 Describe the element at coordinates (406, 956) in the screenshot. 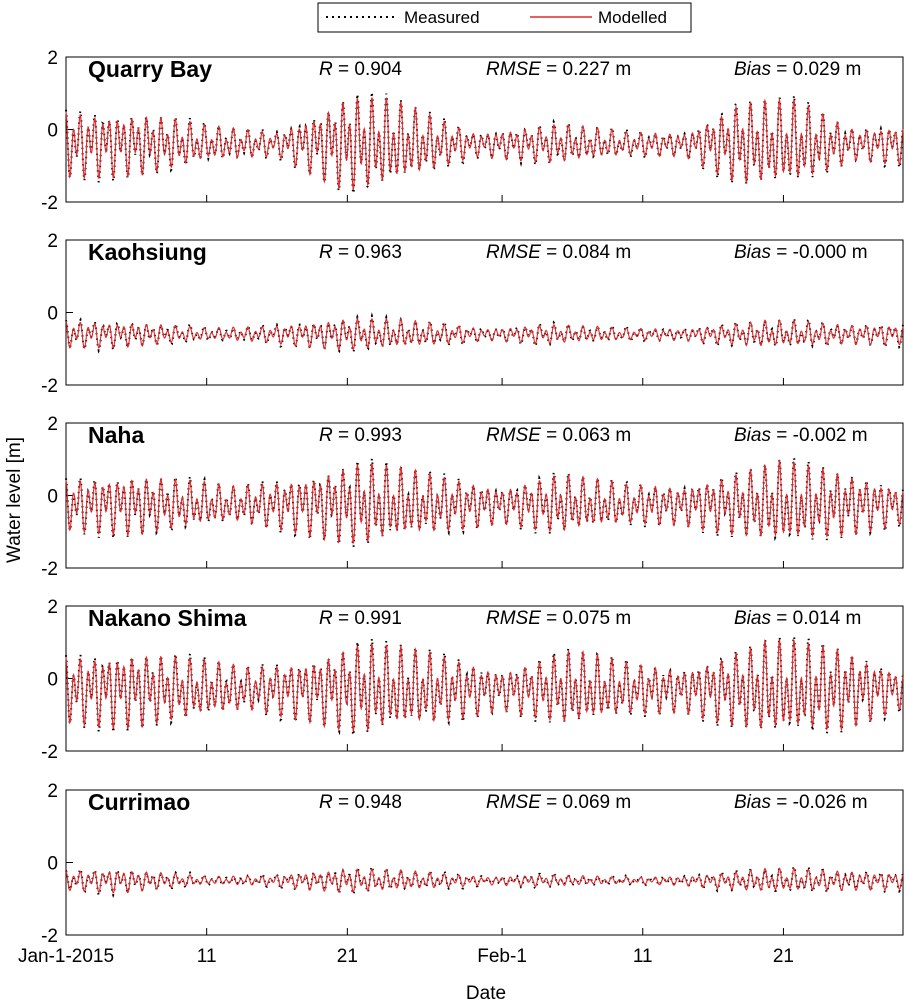

I see `x-axis-labels: Jan-1-2015 11 21 Feb-1 11 21` at that location.